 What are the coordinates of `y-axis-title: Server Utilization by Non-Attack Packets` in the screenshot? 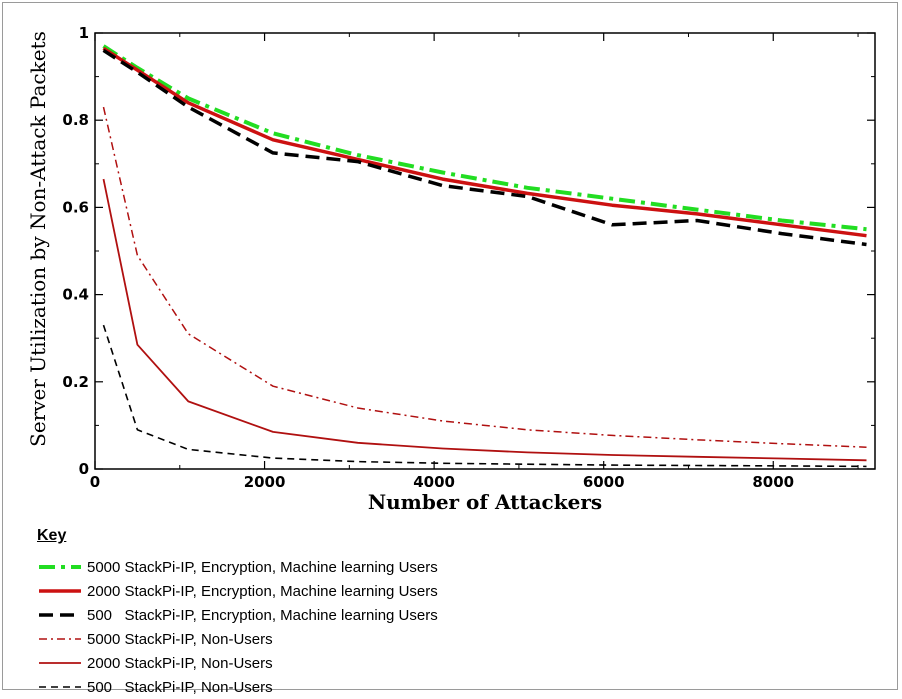 It's located at (38, 239).